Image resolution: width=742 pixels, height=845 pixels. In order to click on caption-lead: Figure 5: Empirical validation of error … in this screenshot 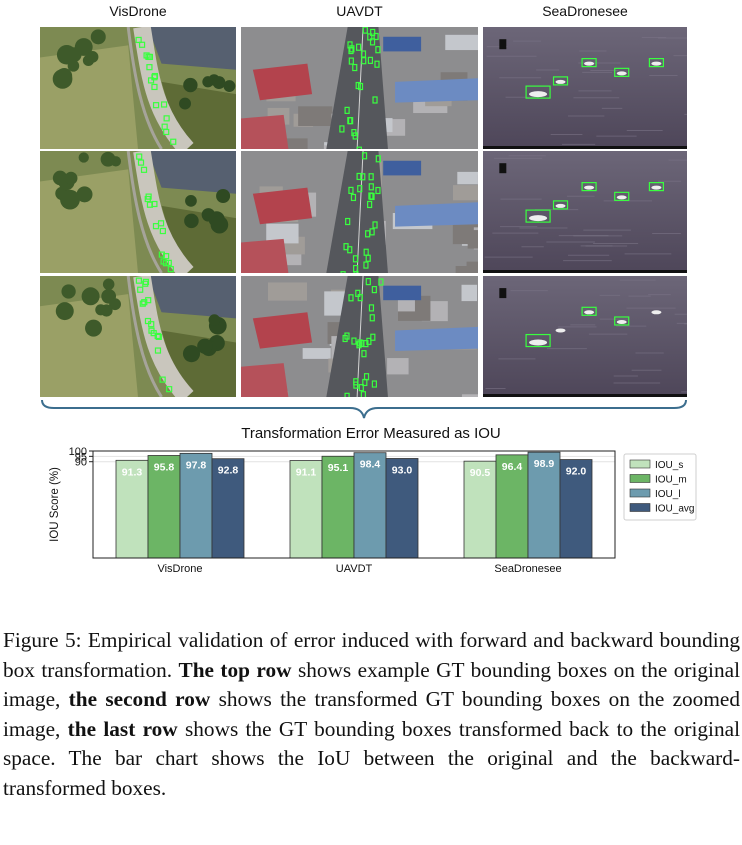, I will do `click(371, 655)`.